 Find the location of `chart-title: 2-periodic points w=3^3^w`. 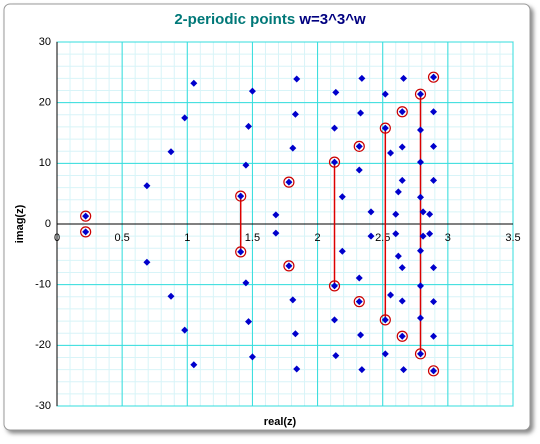

chart-title: 2-periodic points w=3^3^w is located at coordinates (270, 19).